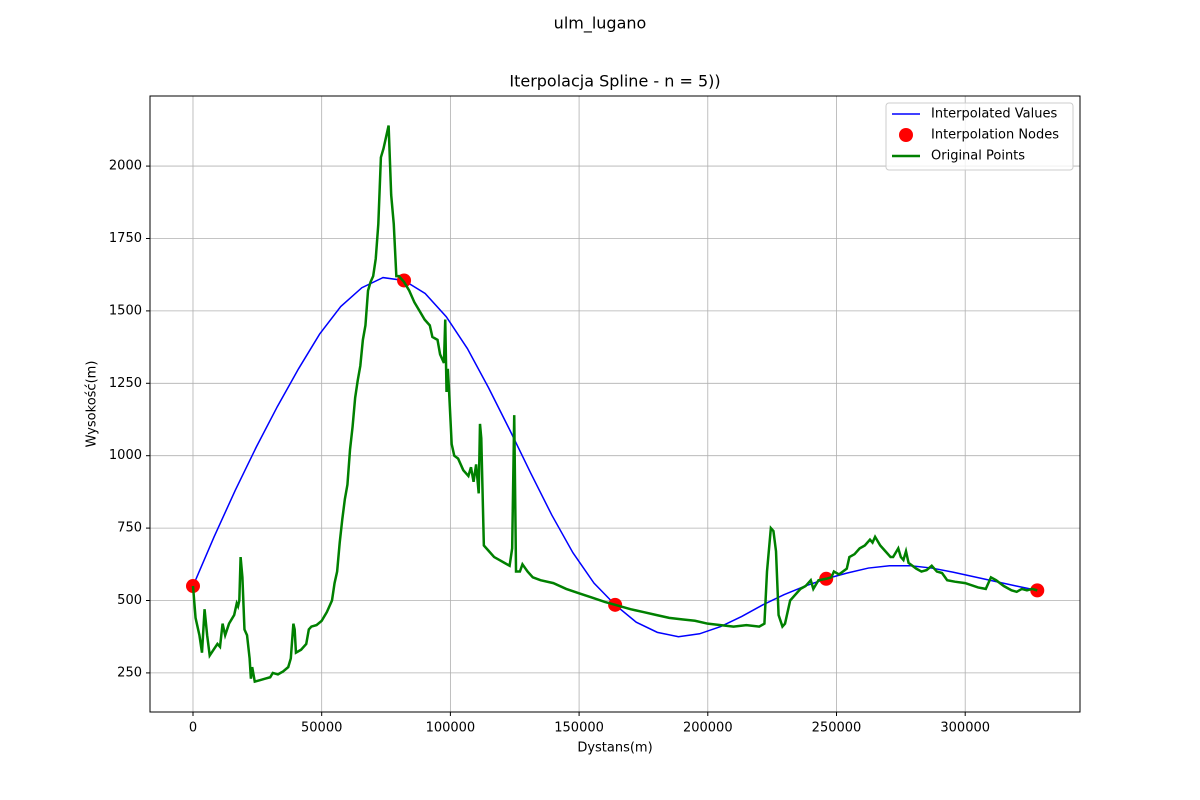 The width and height of the screenshot is (1200, 800). I want to click on x-tick-label: 50000, so click(321, 728).